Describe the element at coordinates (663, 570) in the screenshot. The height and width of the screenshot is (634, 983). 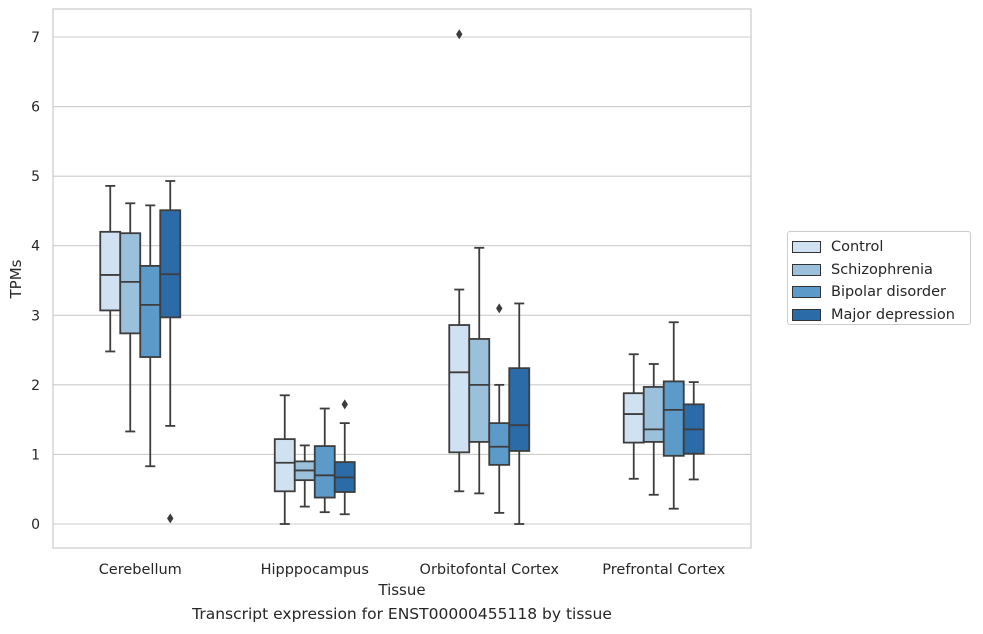
I see `x-tick-label: Prefrontal Cortex` at that location.